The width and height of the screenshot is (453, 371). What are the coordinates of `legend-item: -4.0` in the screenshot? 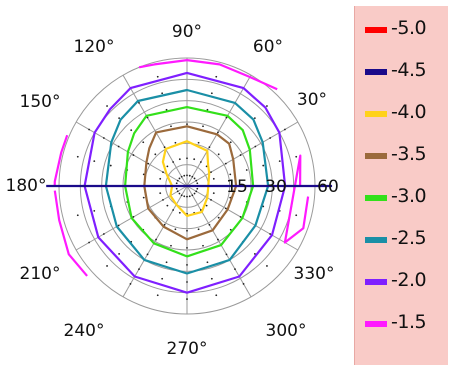 It's located at (401, 113).